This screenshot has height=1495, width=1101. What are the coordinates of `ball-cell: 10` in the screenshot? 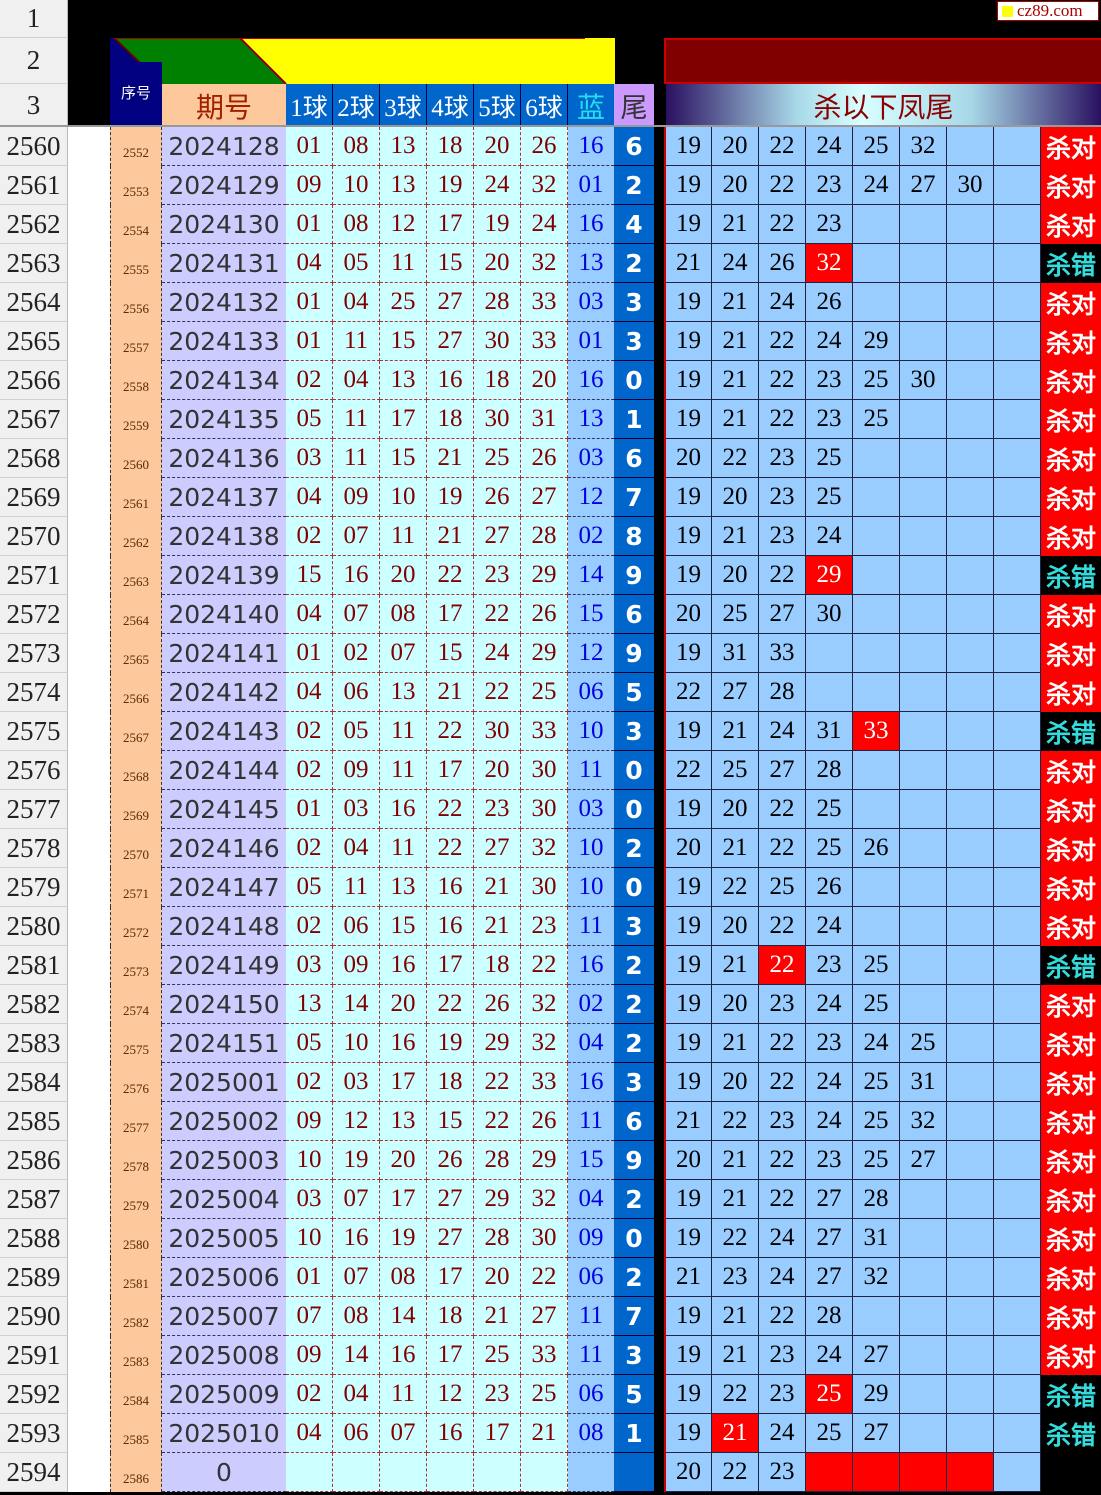 It's located at (356, 185).